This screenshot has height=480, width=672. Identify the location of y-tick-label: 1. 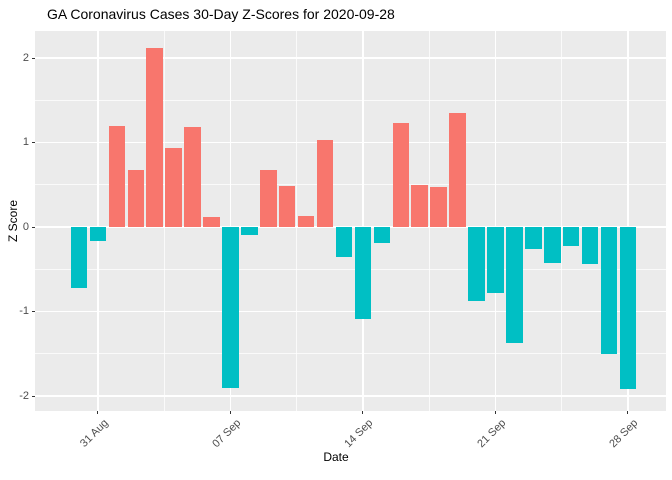
(25, 142).